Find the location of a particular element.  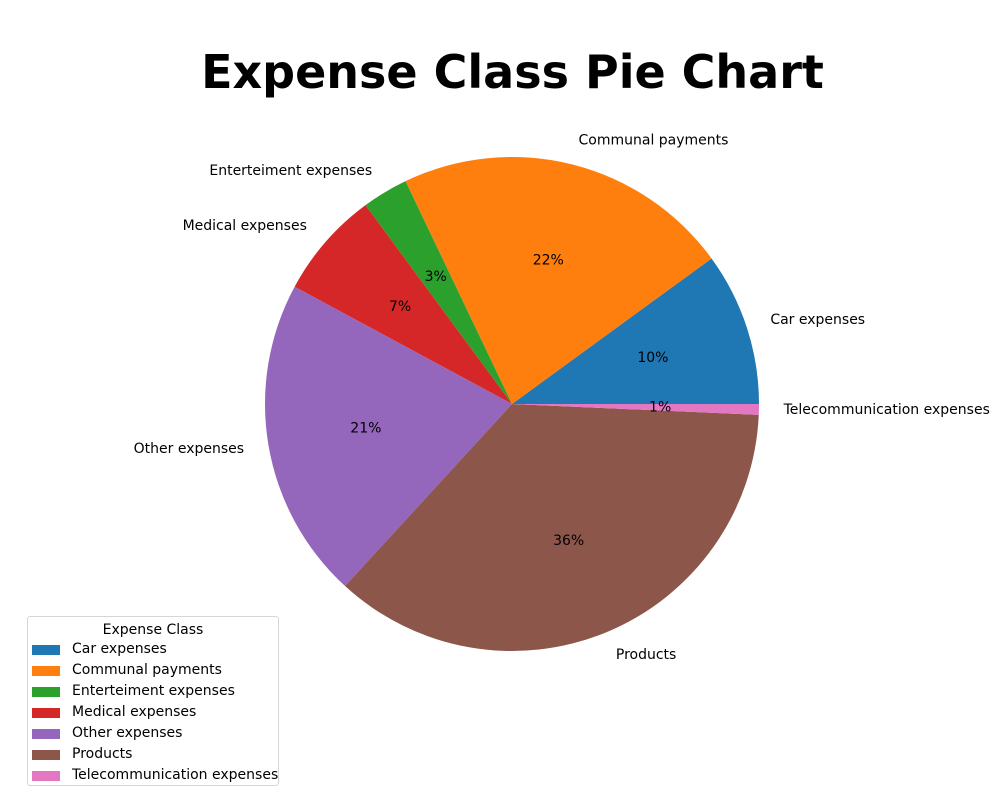

slice-percent-products: 36% is located at coordinates (568, 541).